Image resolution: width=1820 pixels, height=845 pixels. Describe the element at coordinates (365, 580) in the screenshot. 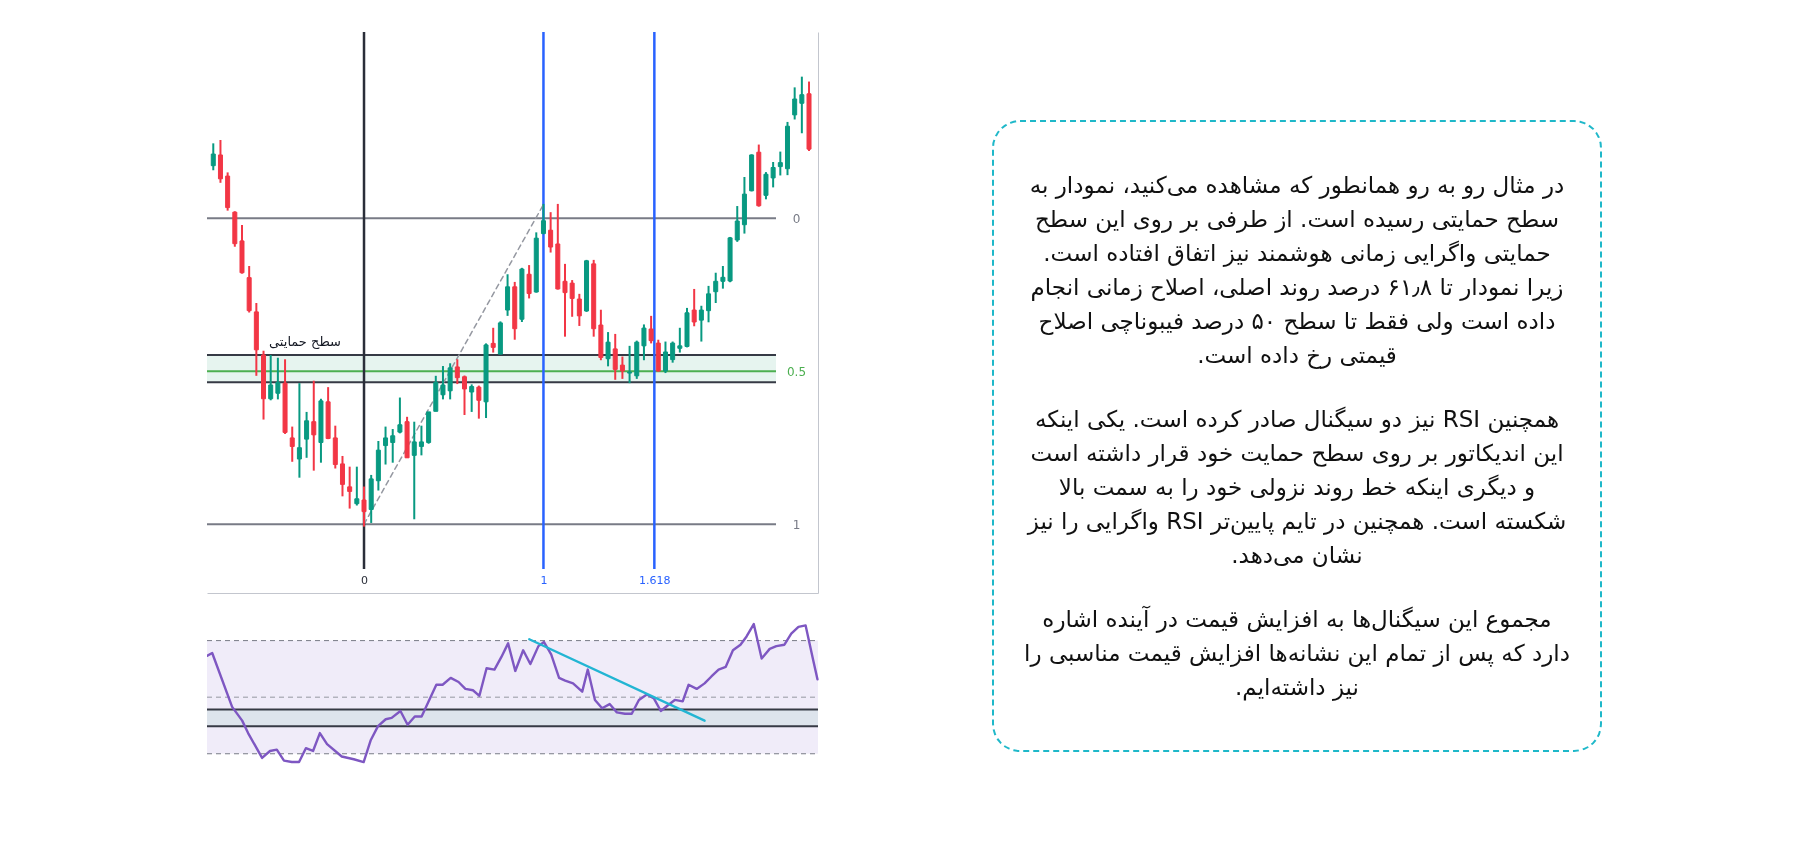

I see `x-tick-label: 0` at that location.